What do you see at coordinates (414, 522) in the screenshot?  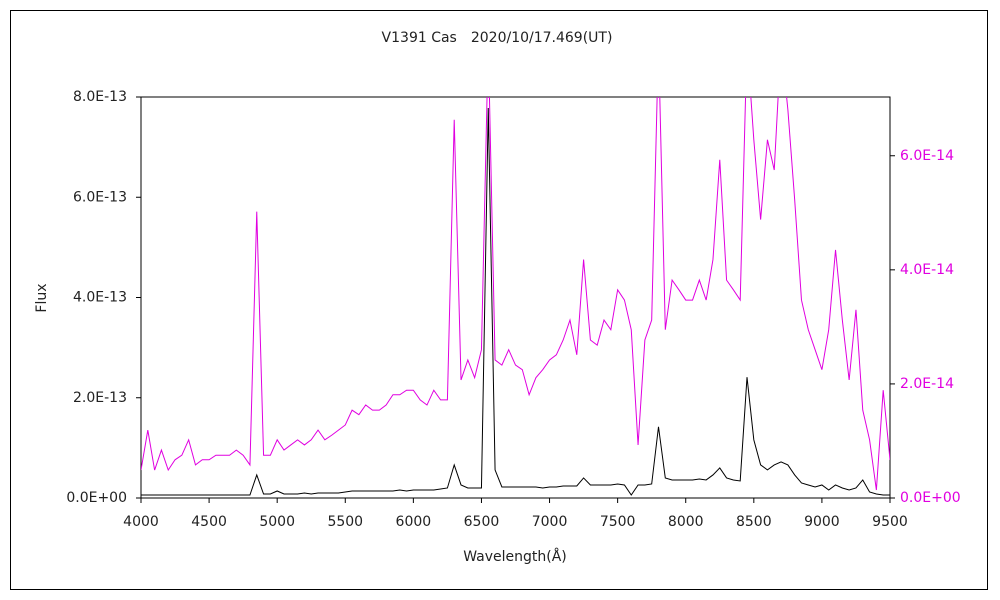 I see `x-tick-label: 6000` at bounding box center [414, 522].